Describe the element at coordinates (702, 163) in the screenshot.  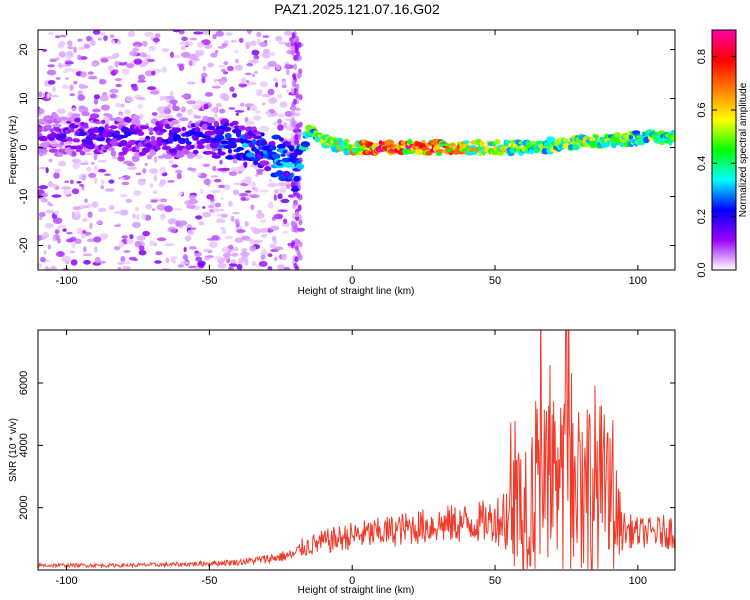
I see `colorbar-tick-label: 0.4` at that location.